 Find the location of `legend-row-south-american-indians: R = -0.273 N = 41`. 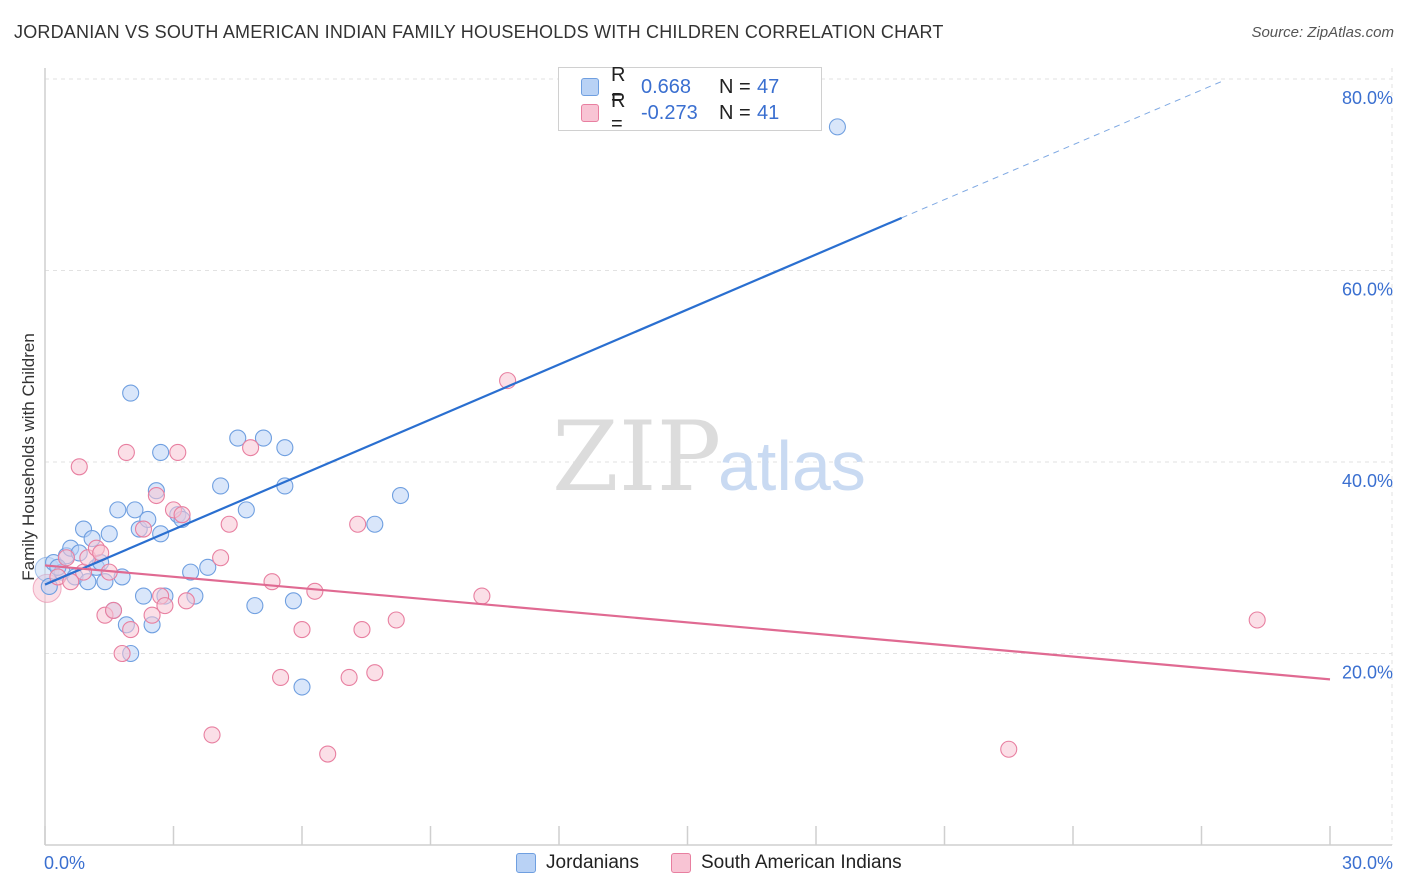

legend-row-south-american-indians: R = -0.273 N = 41 is located at coordinates (680, 112).